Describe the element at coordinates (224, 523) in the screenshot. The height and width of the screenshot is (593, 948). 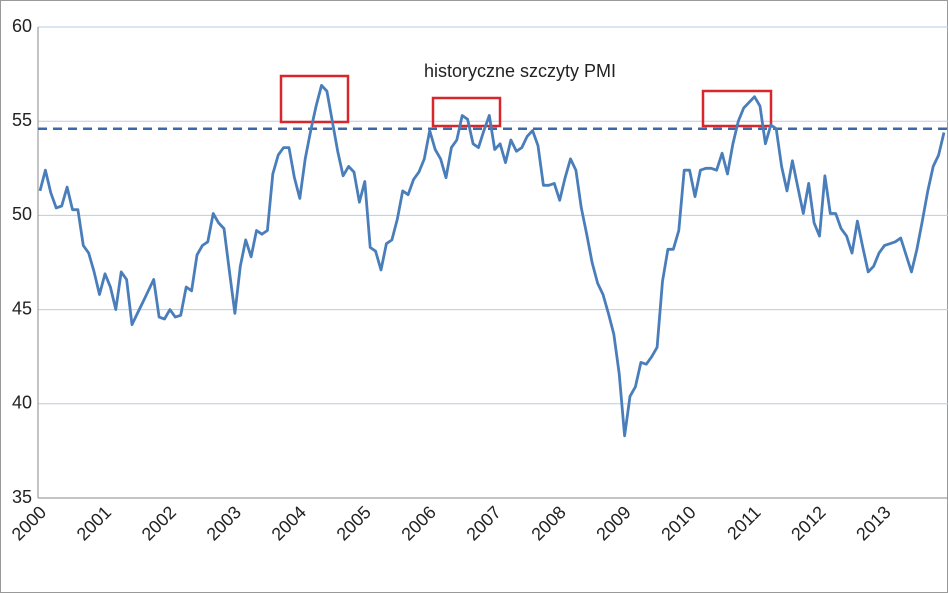
I see `x-tick-label: 2003` at that location.